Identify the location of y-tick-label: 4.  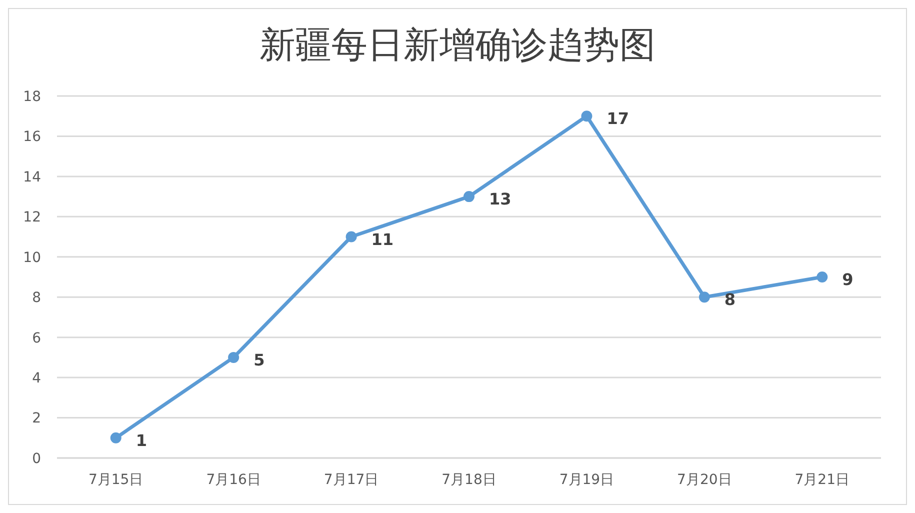
(37, 378).